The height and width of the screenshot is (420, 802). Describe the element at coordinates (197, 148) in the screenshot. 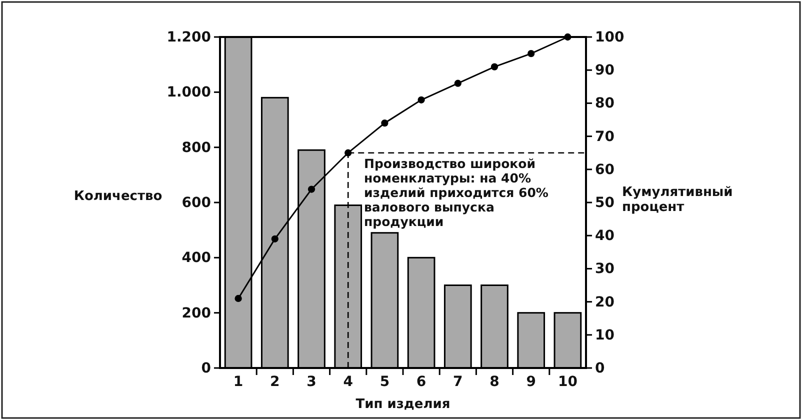

I see `y-tick-label: 800` at that location.